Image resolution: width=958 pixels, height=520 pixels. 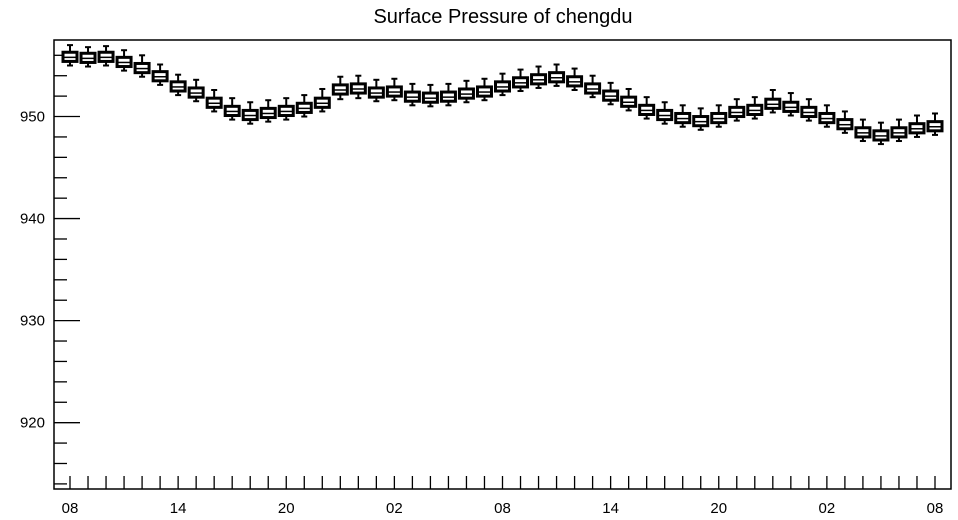 I want to click on chart-title: Surface Pressure of chengdu, so click(x=502, y=17).